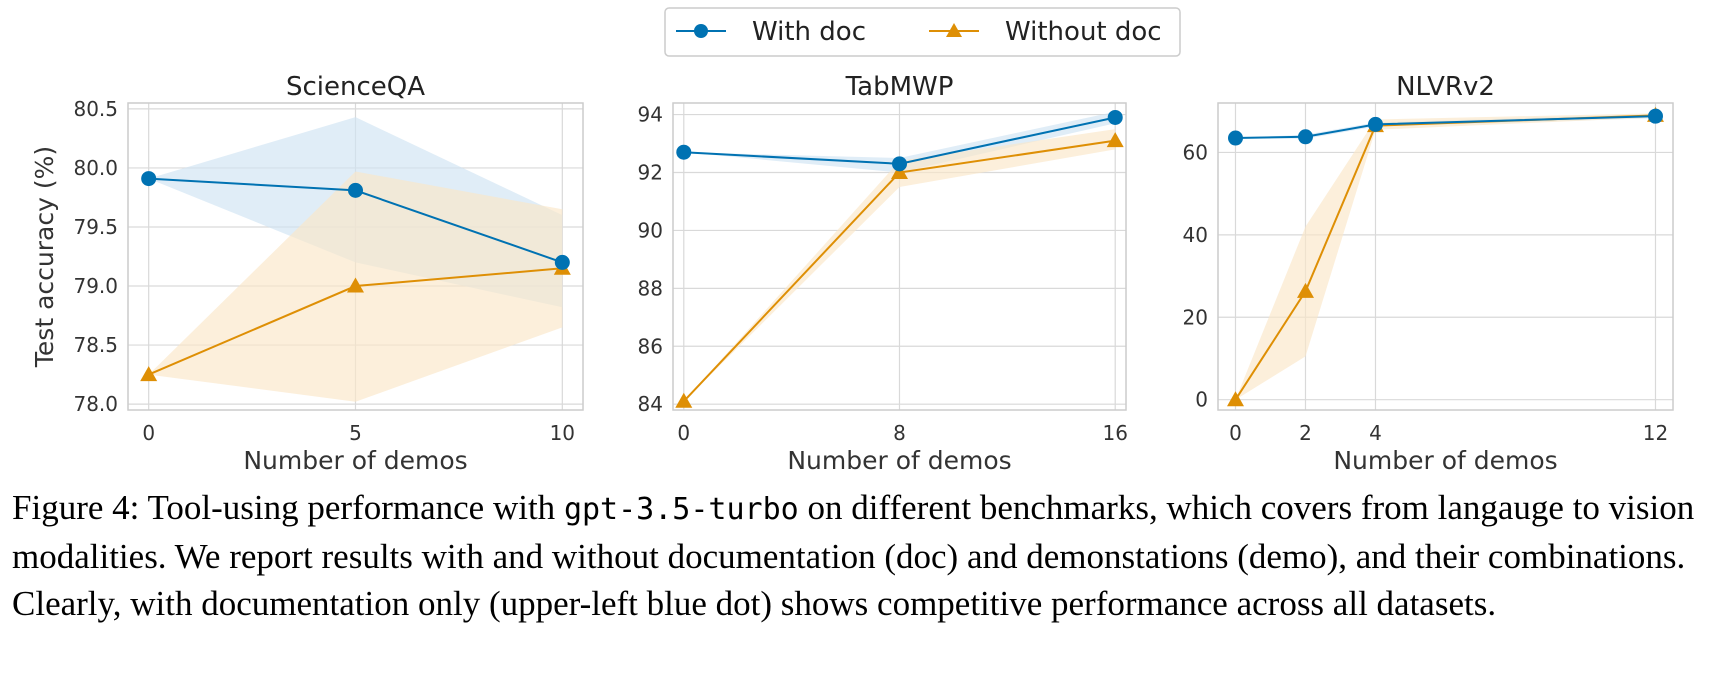  I want to click on panel-title: TabMWP, so click(899, 87).